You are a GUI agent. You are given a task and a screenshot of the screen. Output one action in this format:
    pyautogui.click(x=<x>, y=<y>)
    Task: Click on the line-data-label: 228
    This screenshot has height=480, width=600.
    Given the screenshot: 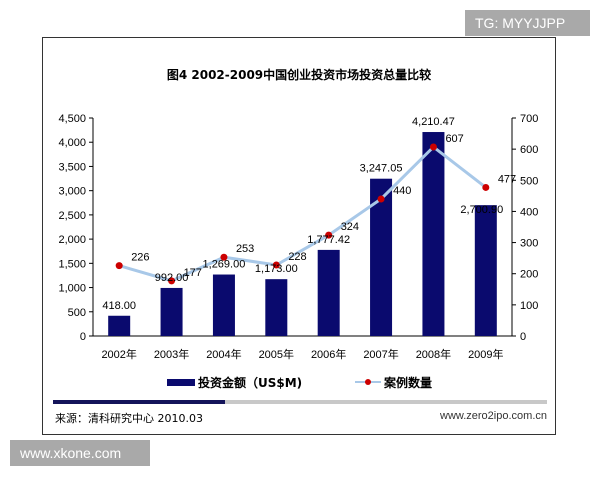 What is the action you would take?
    pyautogui.click(x=297, y=257)
    